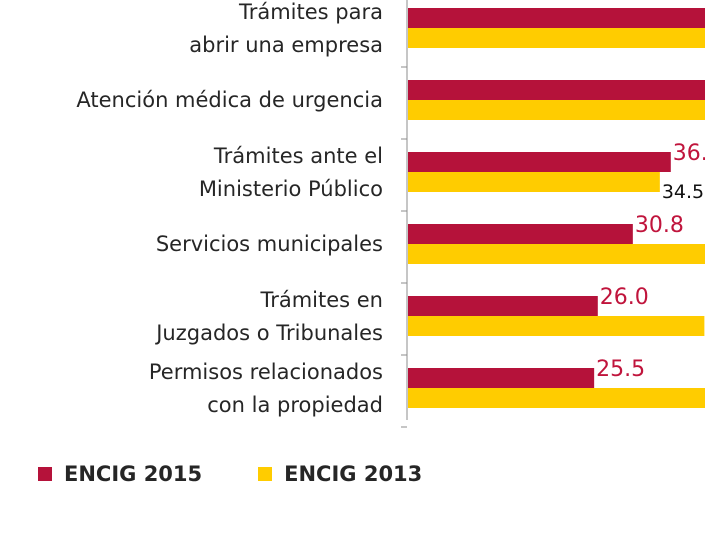  Describe the element at coordinates (265, 474) in the screenshot. I see `legend-swatch-2013` at that location.